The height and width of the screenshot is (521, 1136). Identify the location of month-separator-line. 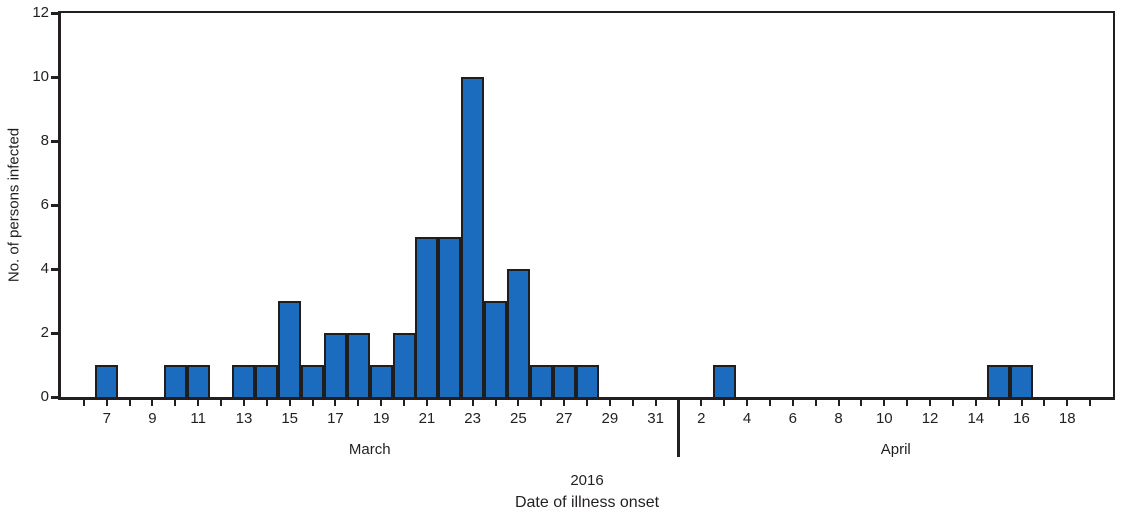
(678, 427).